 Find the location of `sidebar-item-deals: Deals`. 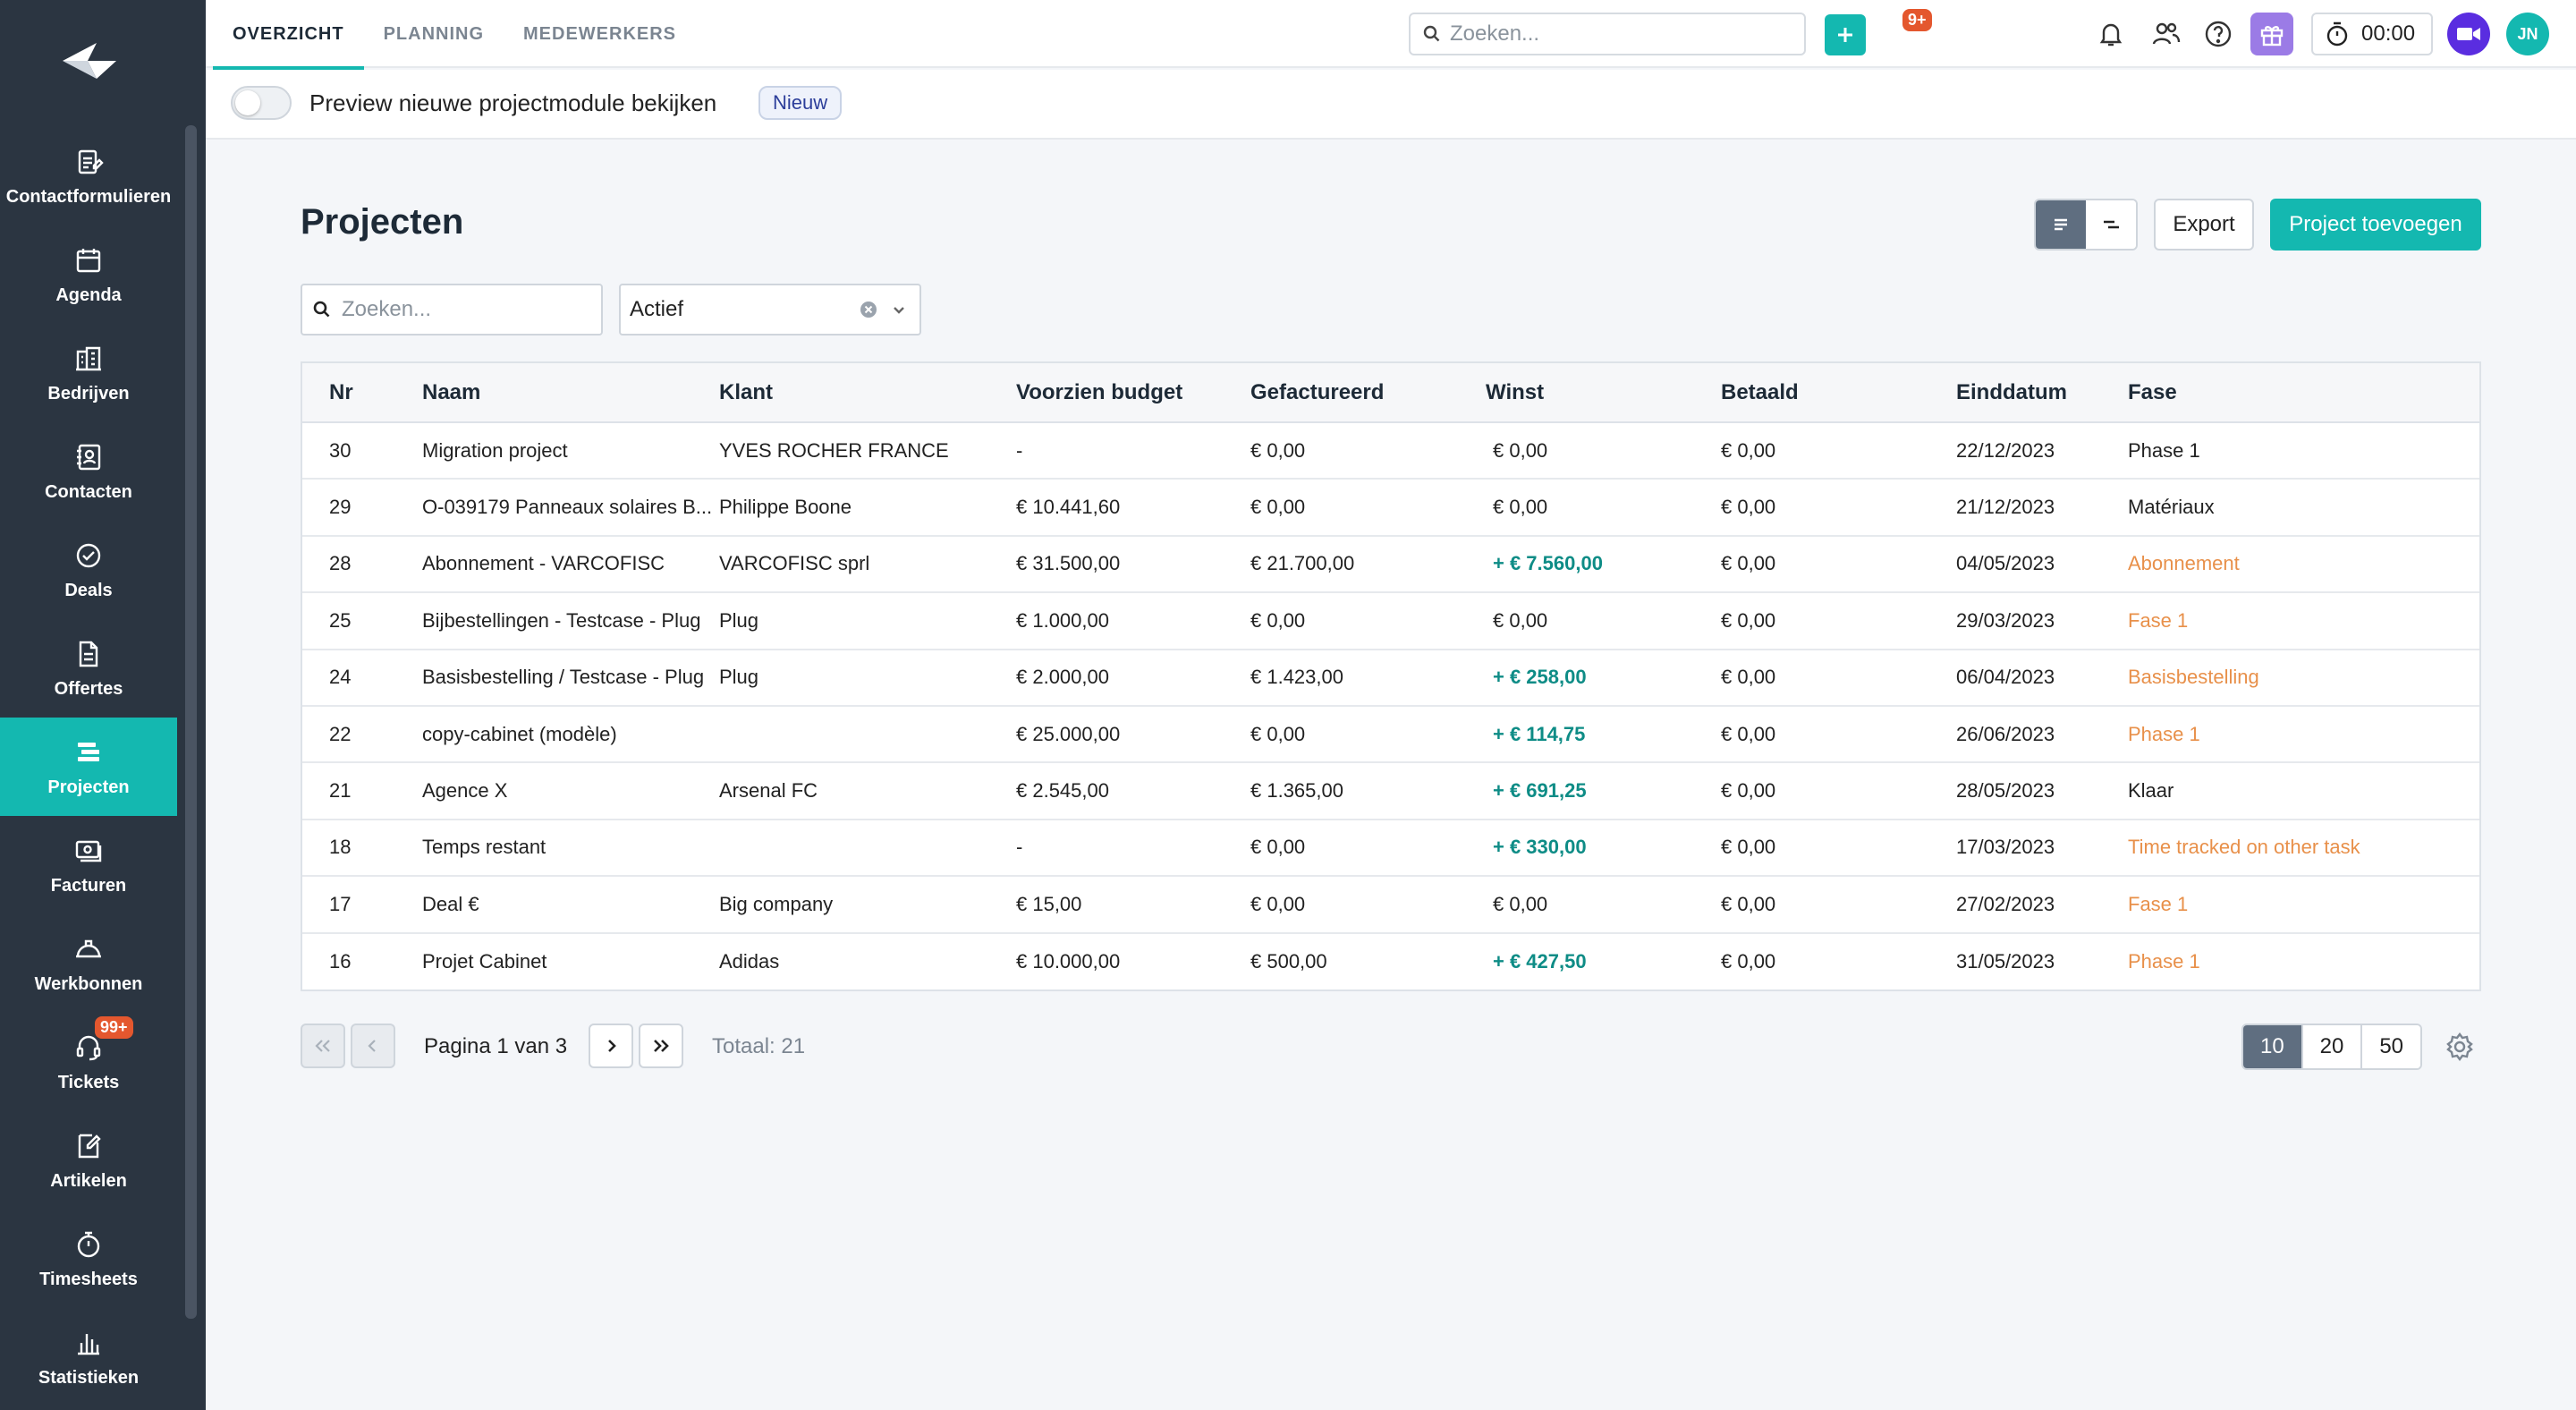

sidebar-item-deals: Deals is located at coordinates (88, 570).